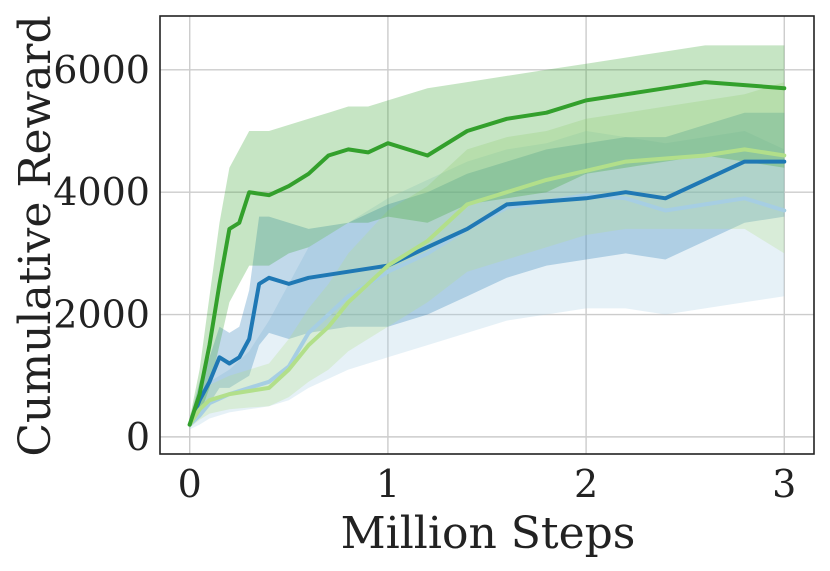 The height and width of the screenshot is (571, 830). I want to click on y-tick-labels: 0 2000 4000 6000, so click(101, 253).